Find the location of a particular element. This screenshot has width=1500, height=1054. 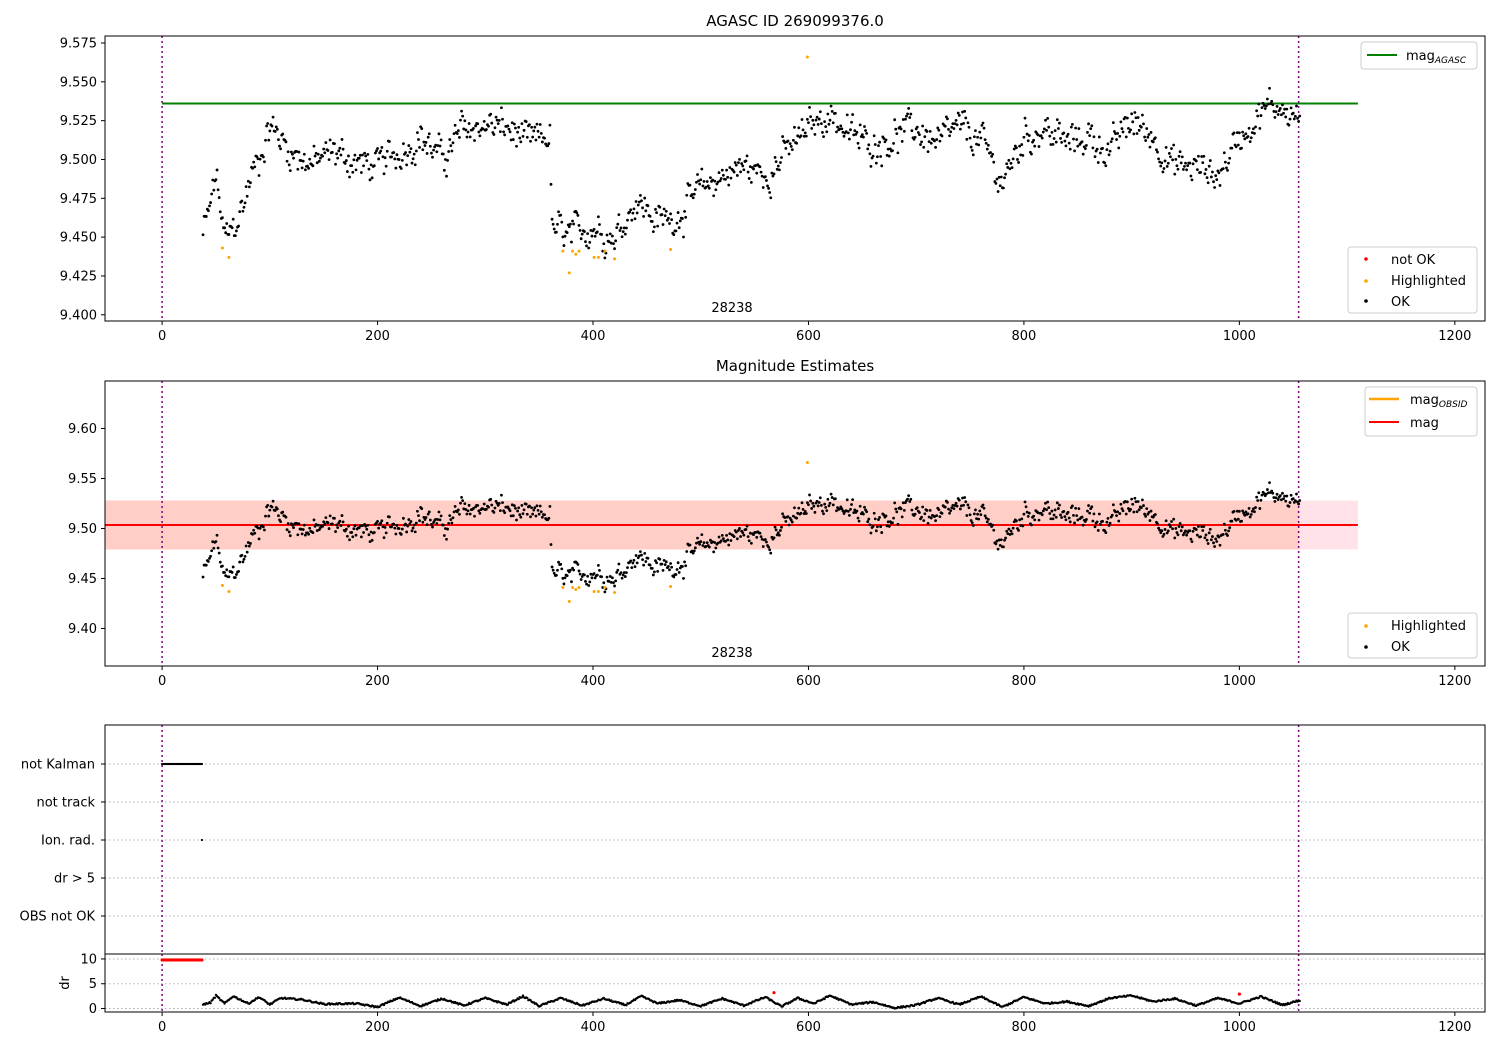

dr-point is located at coordinates (508, 1004).